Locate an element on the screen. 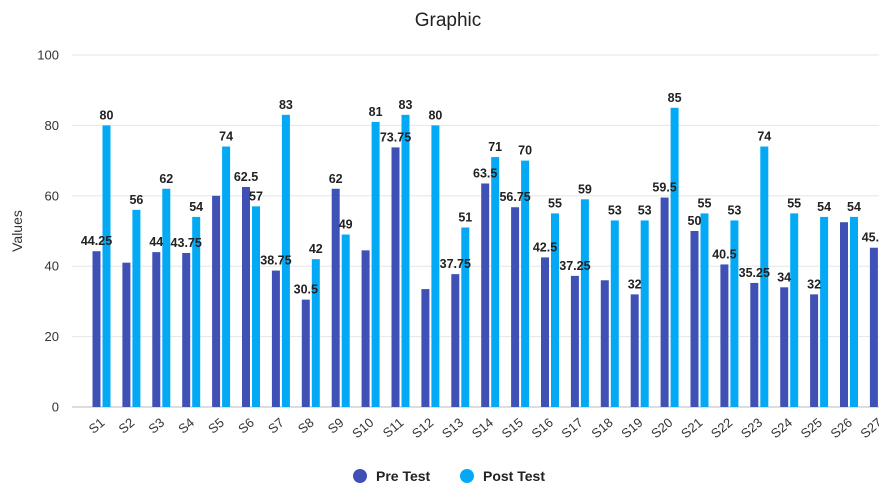 This screenshot has height=485, width=879. bar-pre-test-S13 is located at coordinates (455, 340).